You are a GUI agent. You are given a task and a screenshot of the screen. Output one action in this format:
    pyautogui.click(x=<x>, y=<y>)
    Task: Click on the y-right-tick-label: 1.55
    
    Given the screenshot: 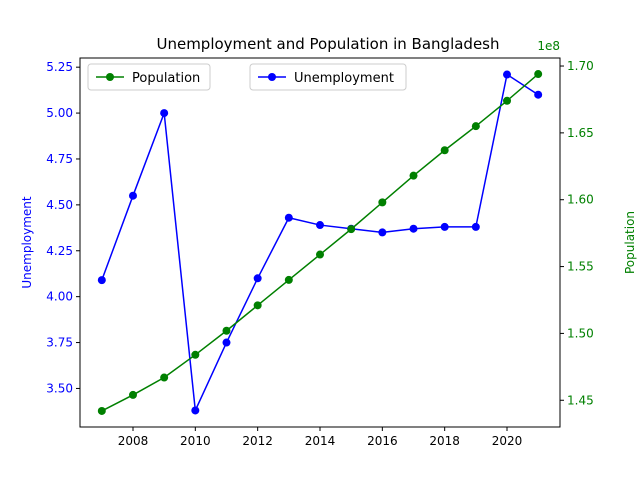 What is the action you would take?
    pyautogui.click(x=580, y=267)
    